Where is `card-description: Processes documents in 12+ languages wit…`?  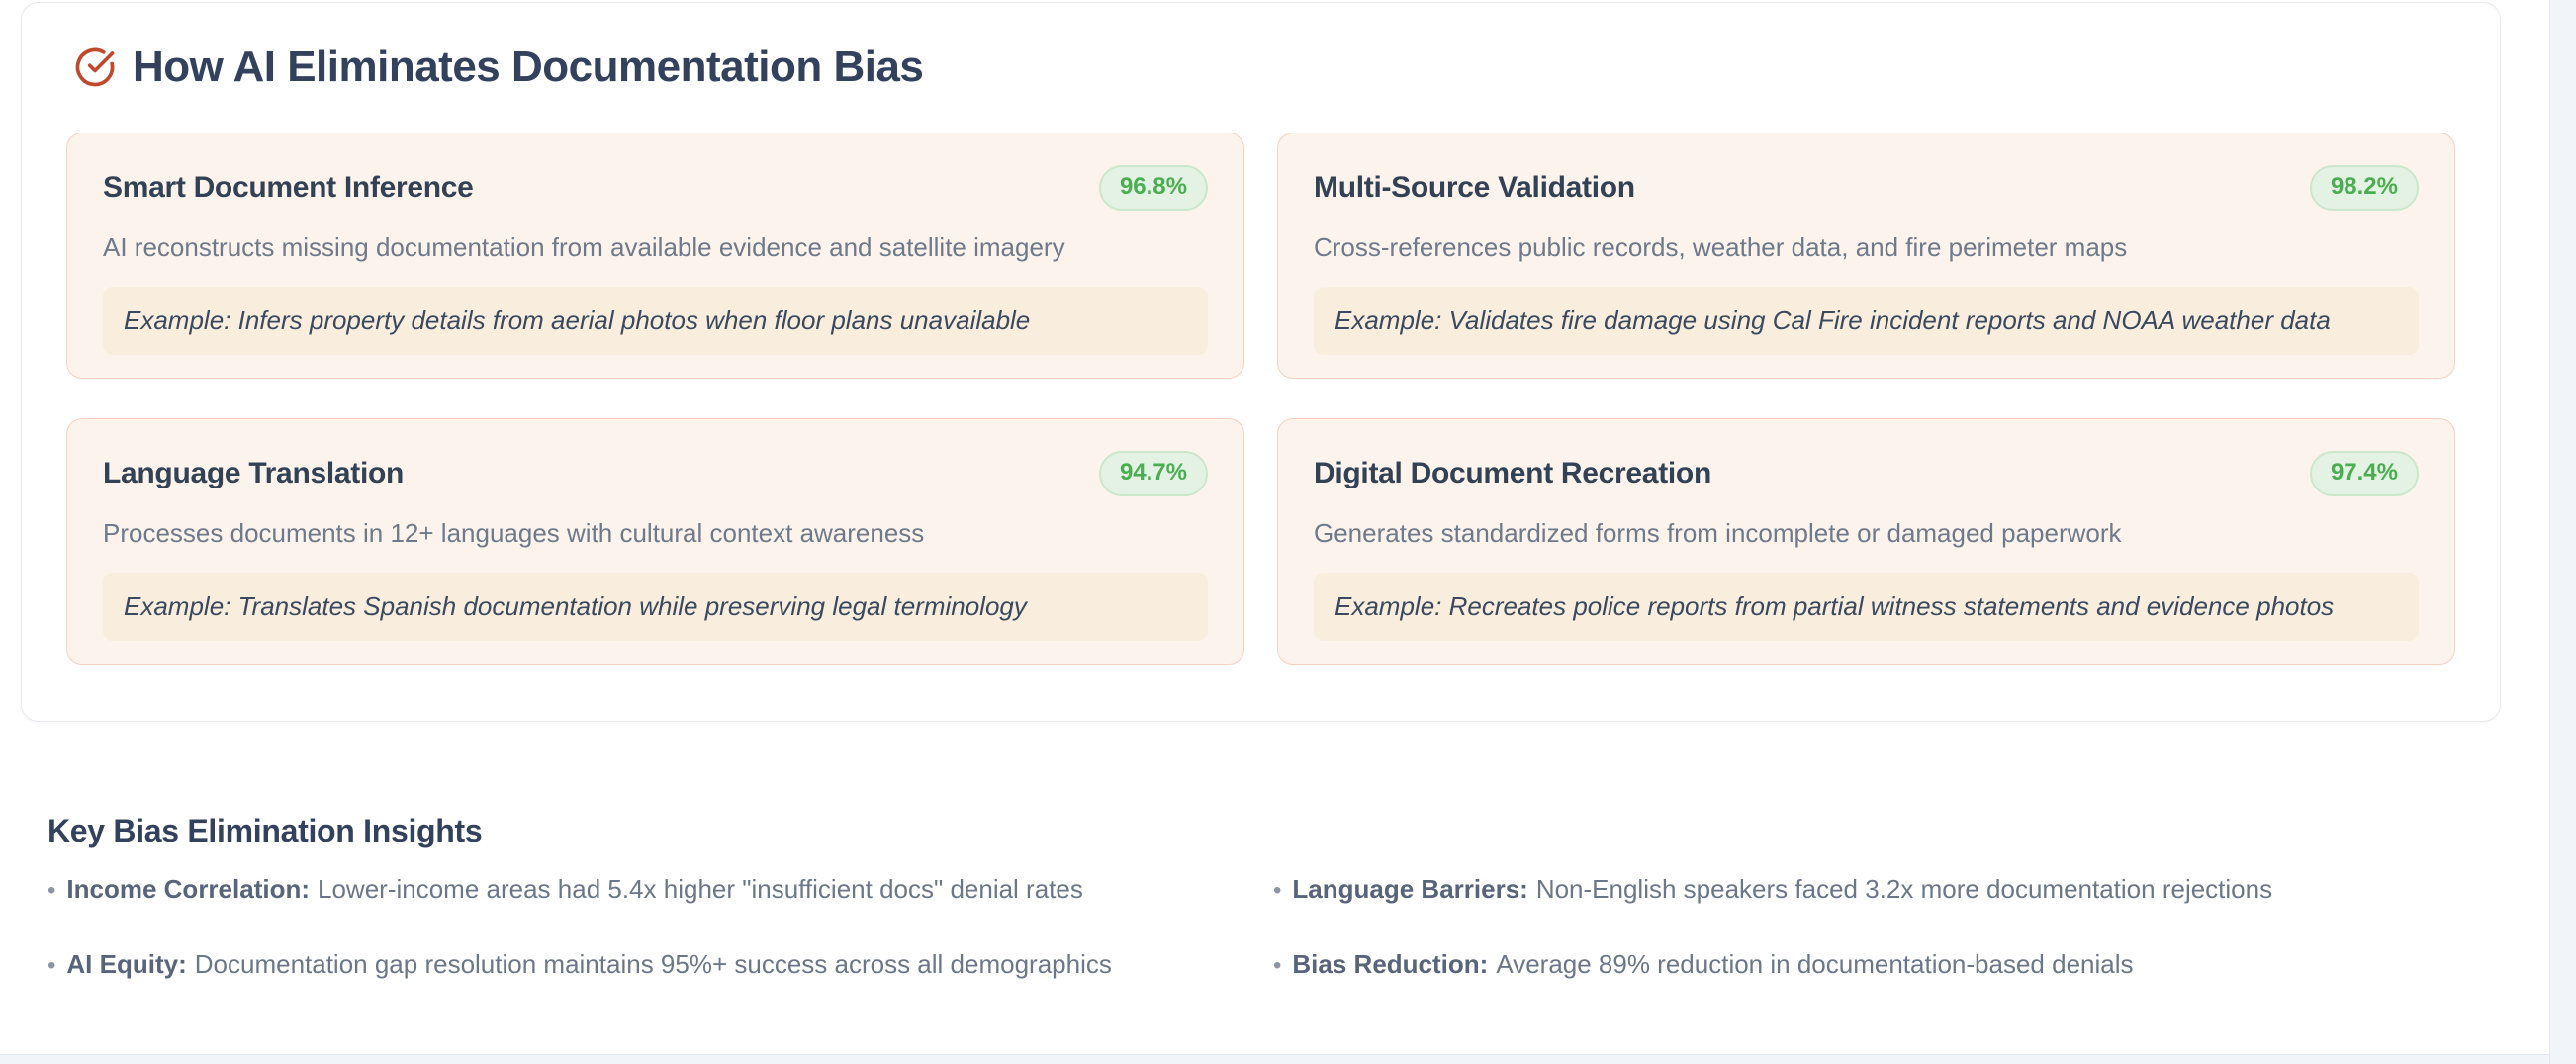
card-description: Processes documents in 12+ languages wit… is located at coordinates (514, 533).